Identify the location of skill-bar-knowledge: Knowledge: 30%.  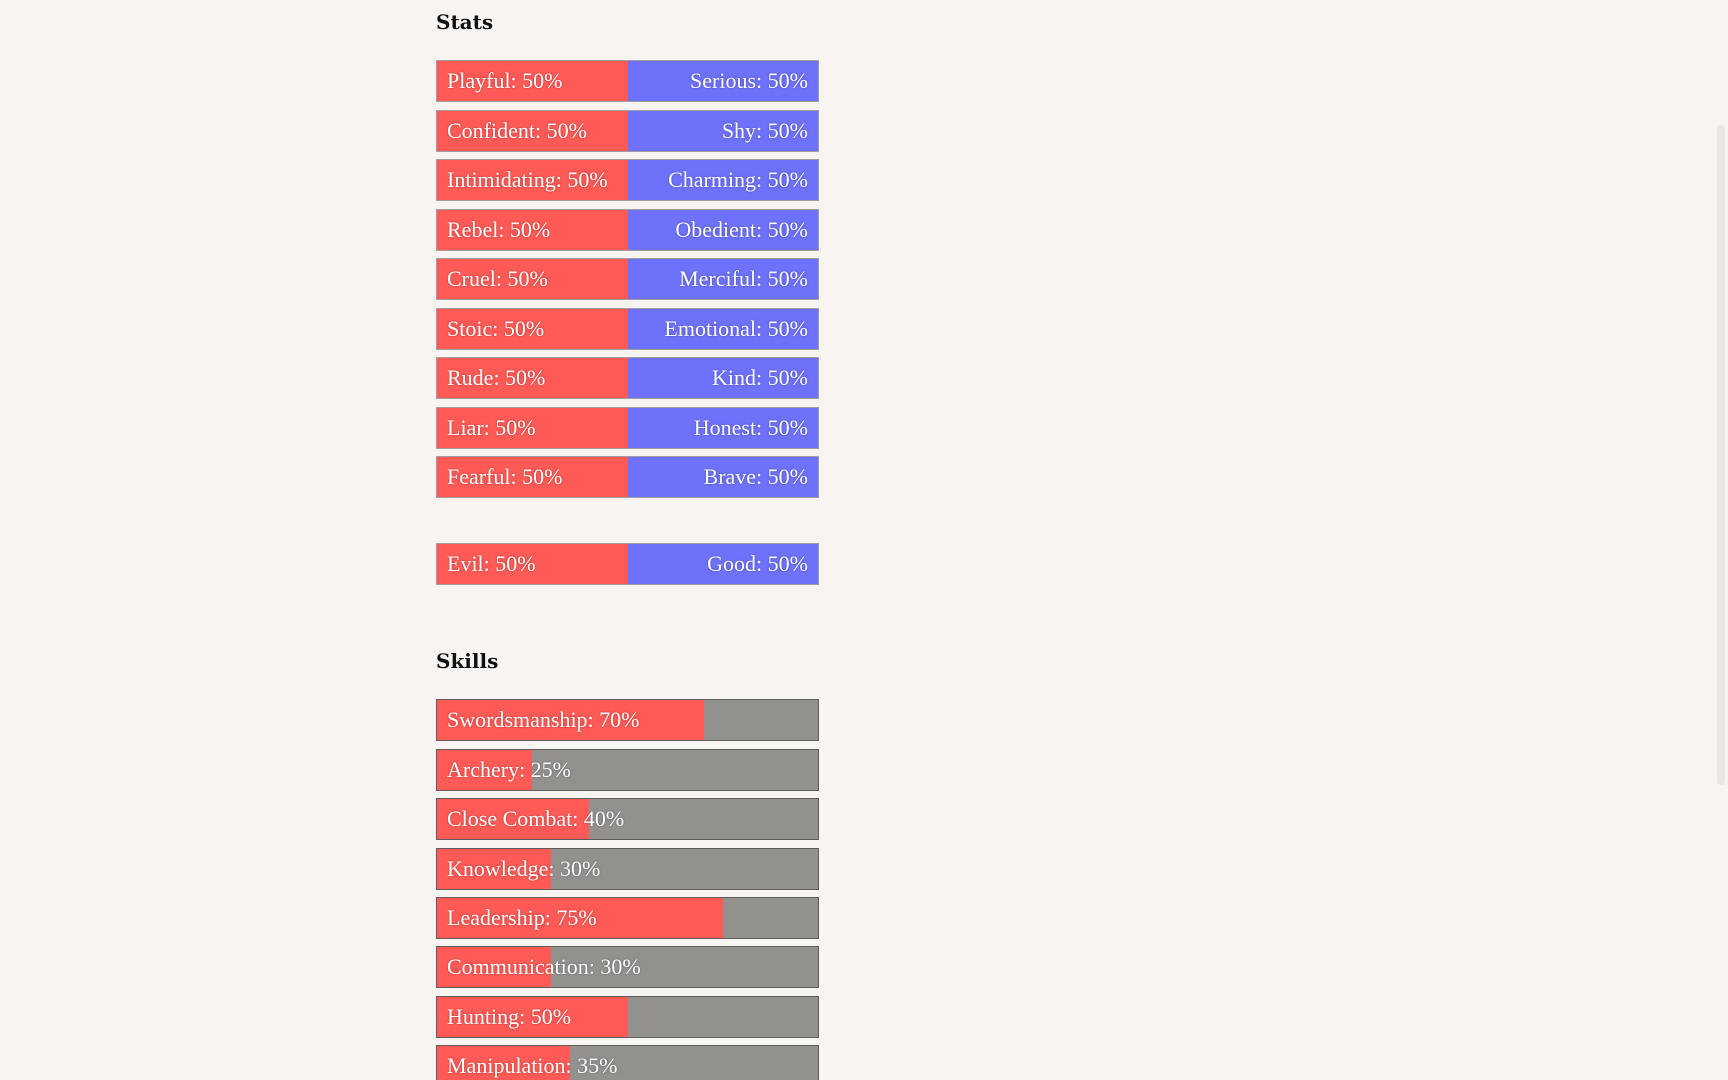
(627, 869).